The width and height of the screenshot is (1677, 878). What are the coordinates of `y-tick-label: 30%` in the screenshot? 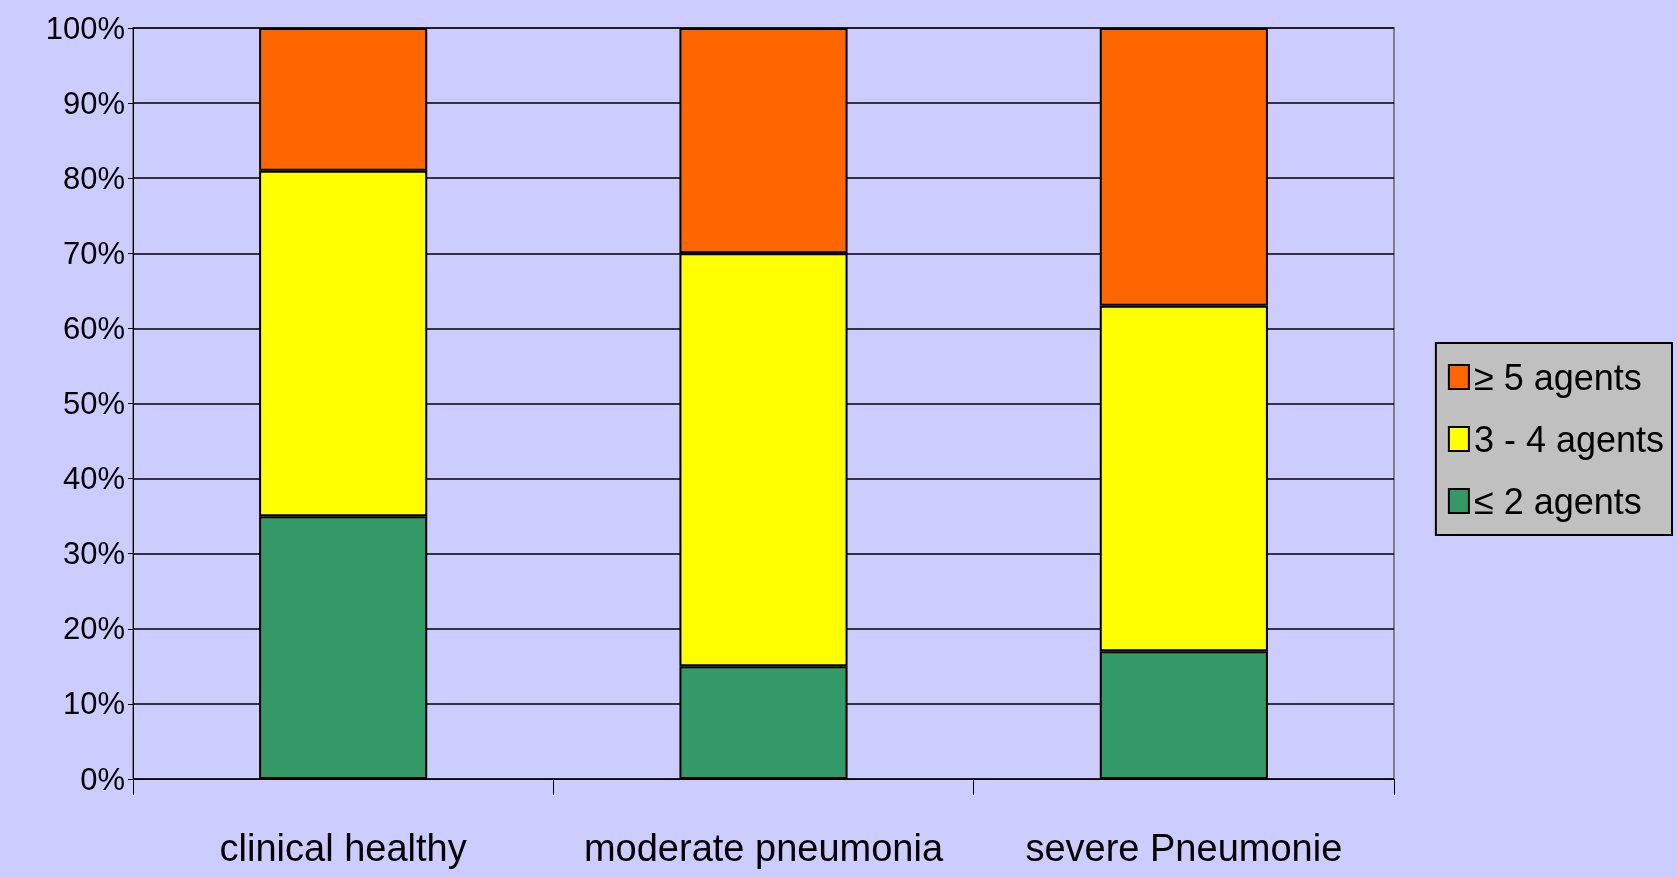 It's located at (93, 554).